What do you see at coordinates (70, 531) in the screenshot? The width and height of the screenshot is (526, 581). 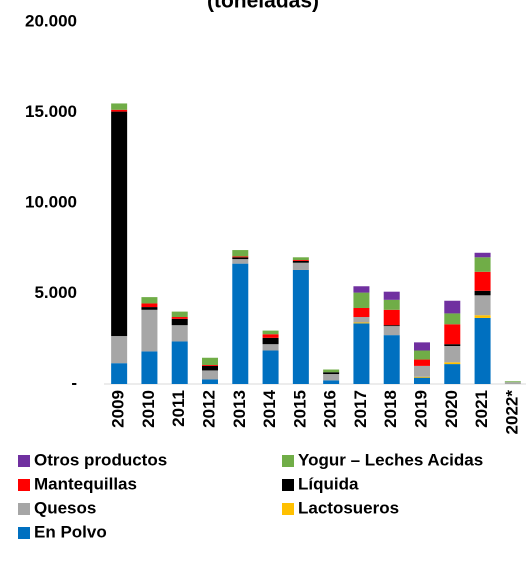 I see `legend-label: En Polvo` at bounding box center [70, 531].